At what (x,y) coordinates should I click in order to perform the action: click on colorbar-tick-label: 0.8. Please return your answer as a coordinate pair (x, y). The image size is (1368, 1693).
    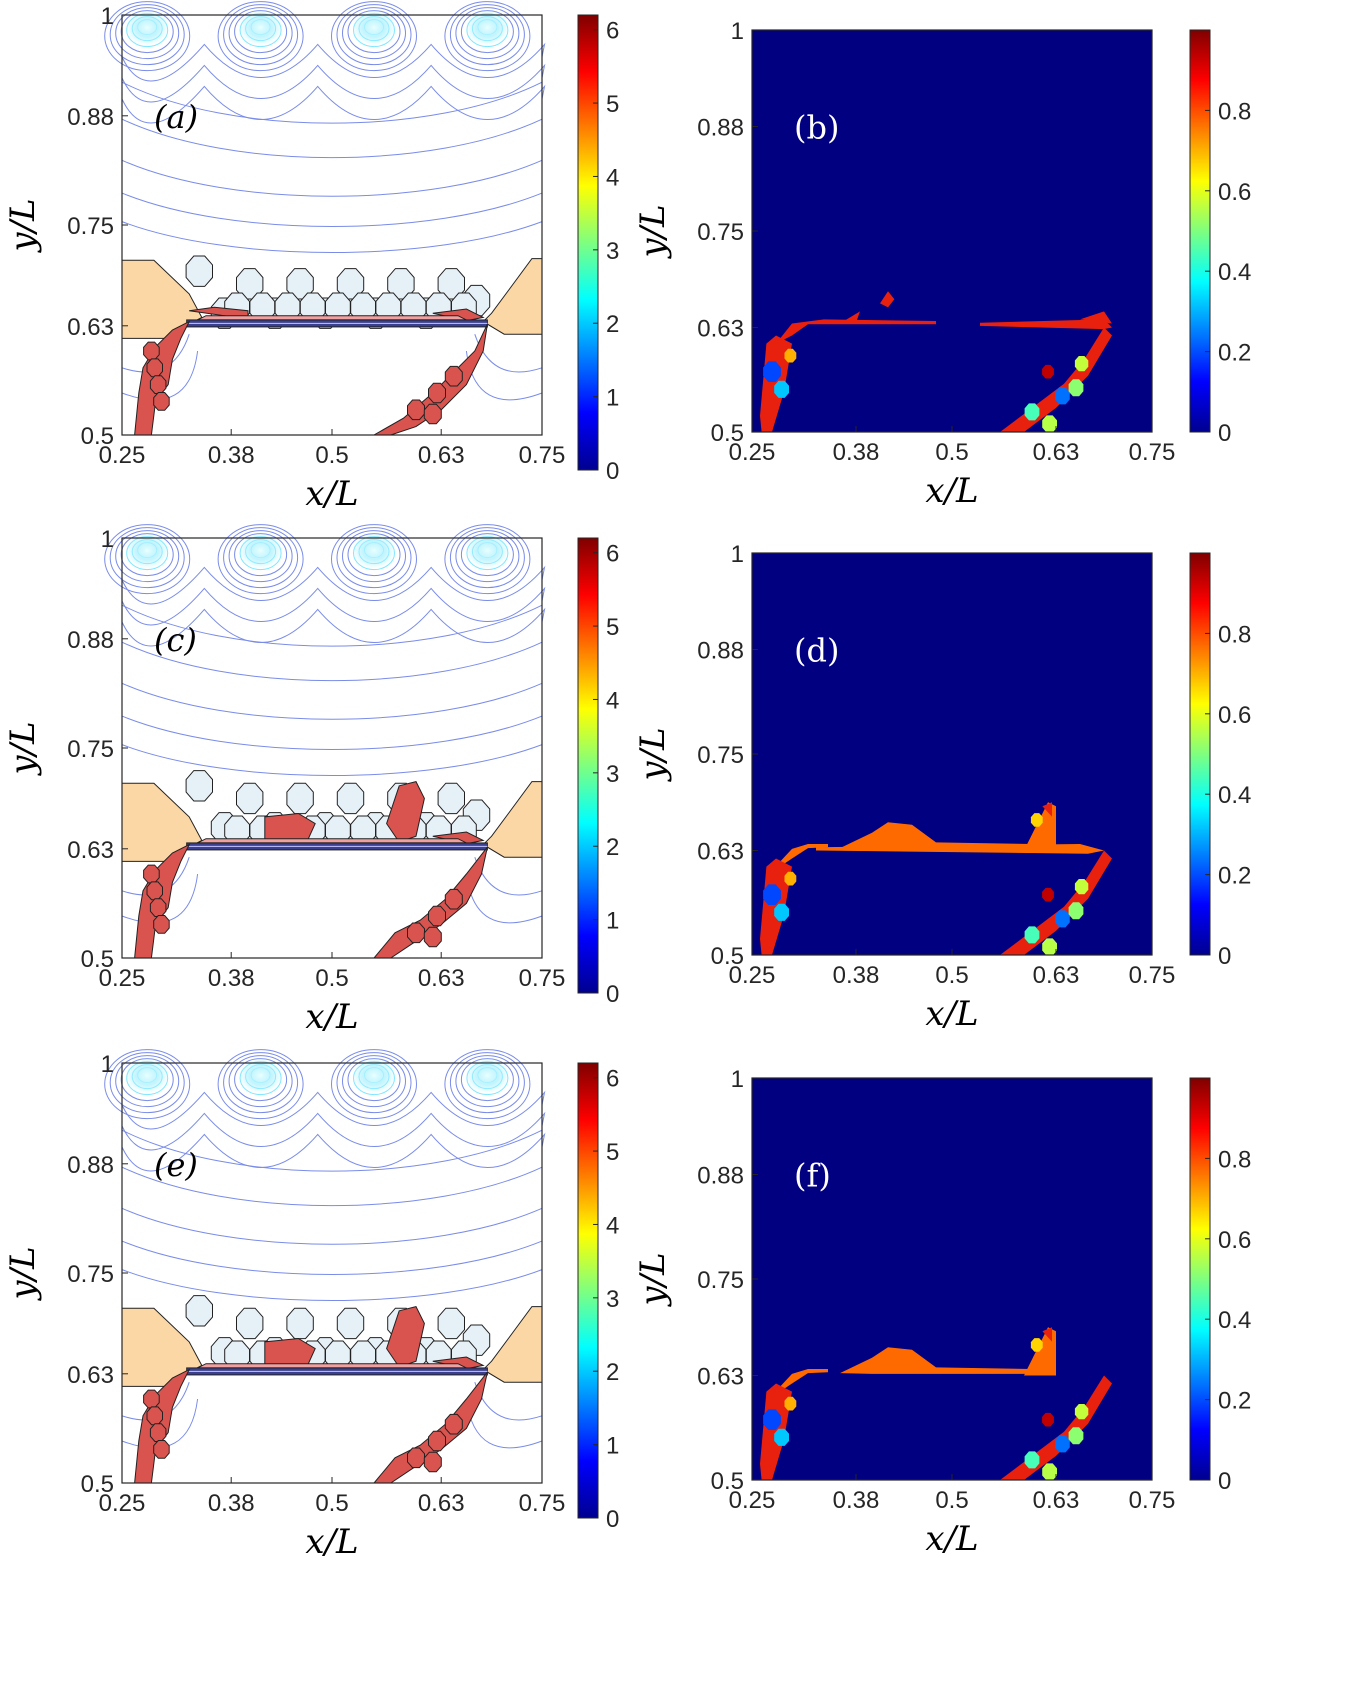
    Looking at the image, I should click on (1234, 634).